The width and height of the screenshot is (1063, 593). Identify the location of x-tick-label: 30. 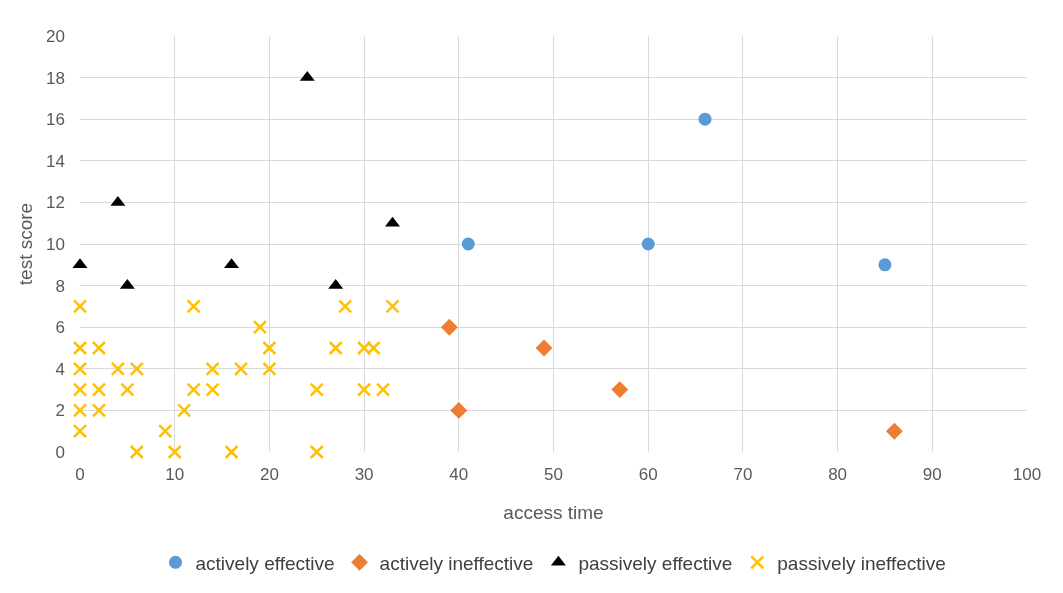
(364, 474).